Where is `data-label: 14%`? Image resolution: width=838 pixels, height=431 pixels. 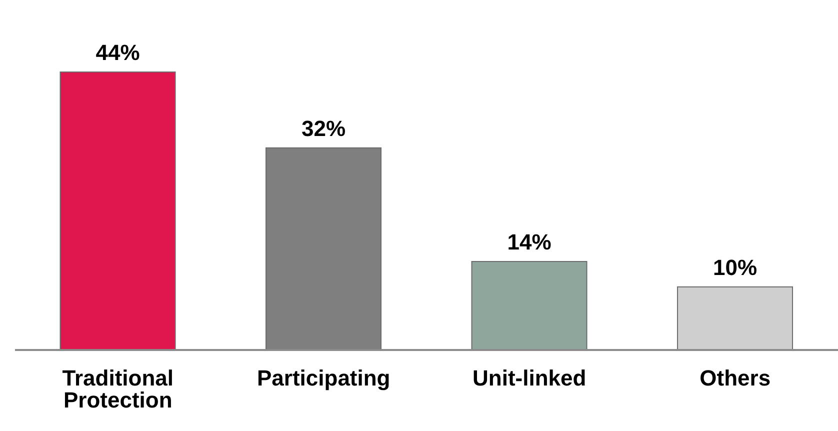
data-label: 14% is located at coordinates (529, 242).